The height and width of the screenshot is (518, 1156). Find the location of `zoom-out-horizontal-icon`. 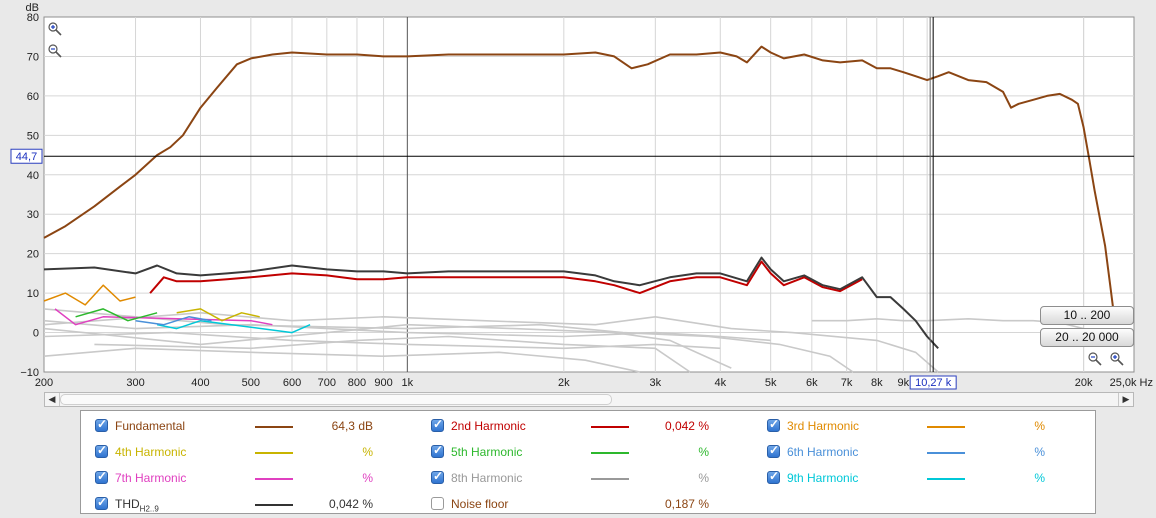

zoom-out-horizontal-icon is located at coordinates (1095, 359).